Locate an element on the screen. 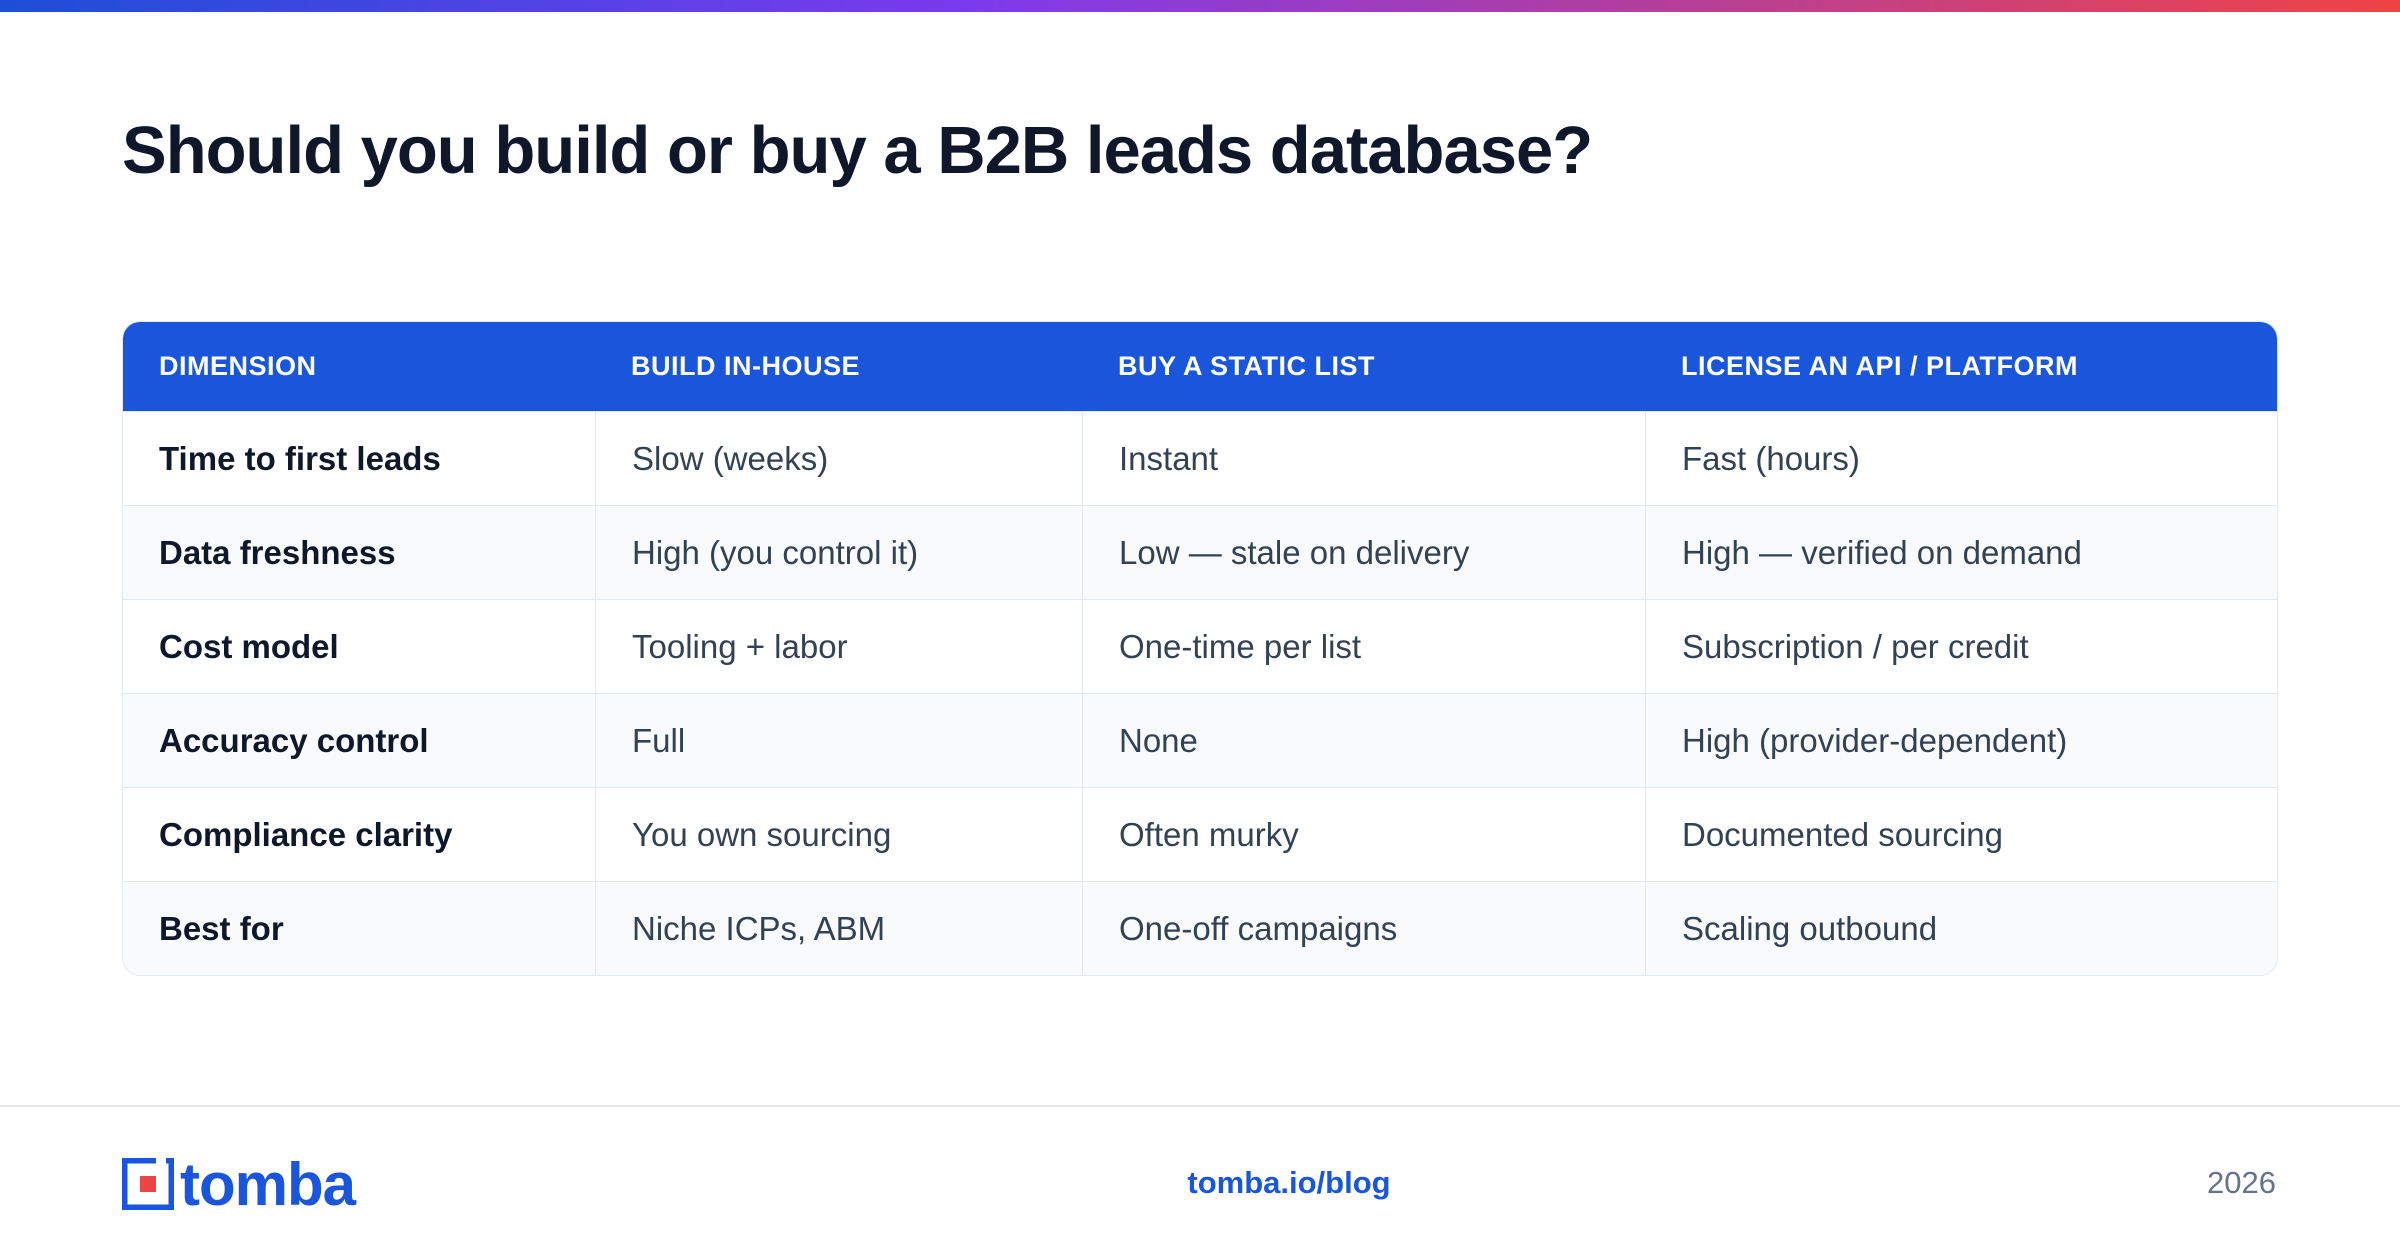 This screenshot has height=1260, width=2400. row-label: Compliance clarity is located at coordinates (359, 834).